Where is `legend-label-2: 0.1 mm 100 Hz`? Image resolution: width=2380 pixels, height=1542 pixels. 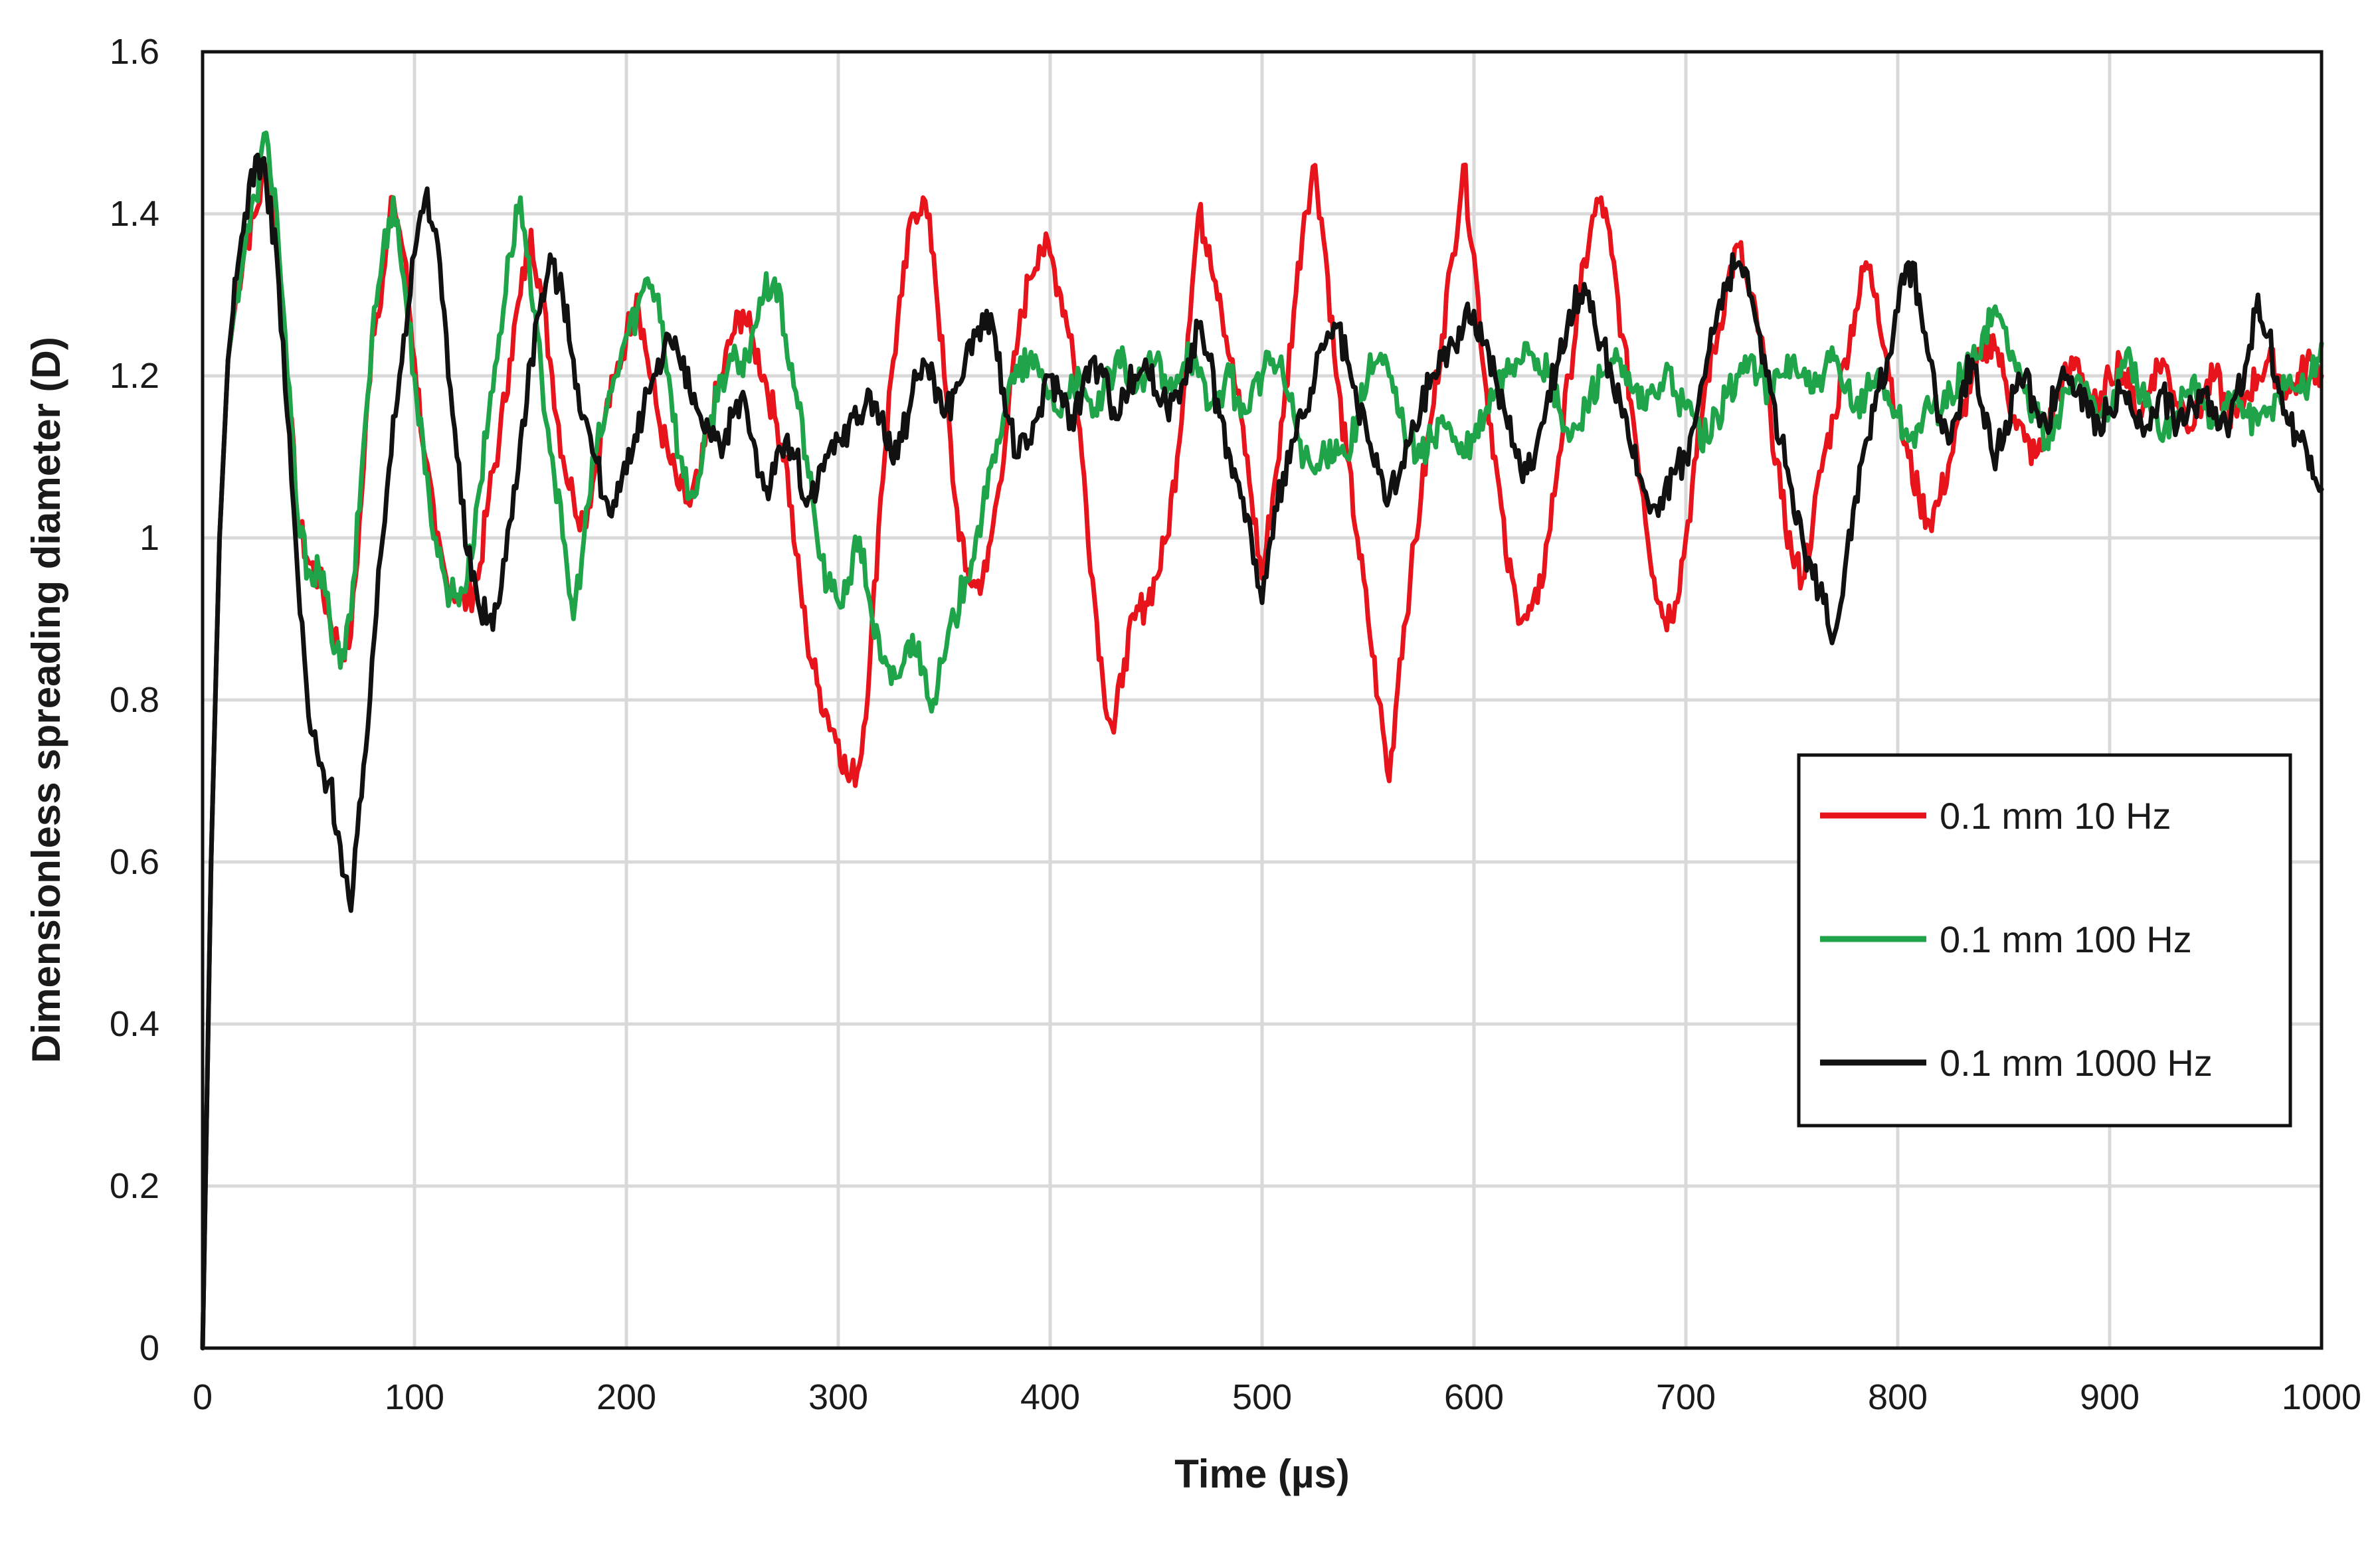 legend-label-2: 0.1 mm 100 Hz is located at coordinates (2066, 939).